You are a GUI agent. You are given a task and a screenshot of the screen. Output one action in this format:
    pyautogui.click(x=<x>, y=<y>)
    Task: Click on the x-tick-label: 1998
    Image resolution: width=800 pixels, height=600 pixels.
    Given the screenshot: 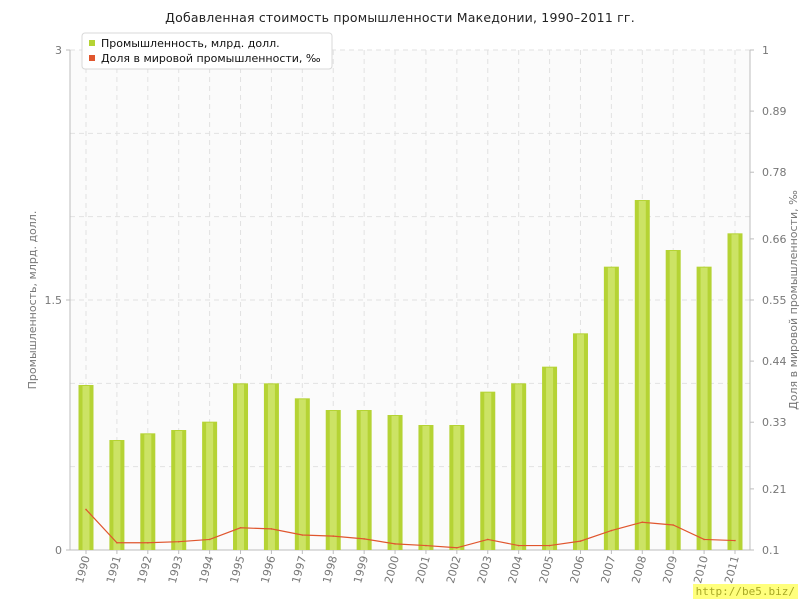 What is the action you would take?
    pyautogui.click(x=330, y=569)
    